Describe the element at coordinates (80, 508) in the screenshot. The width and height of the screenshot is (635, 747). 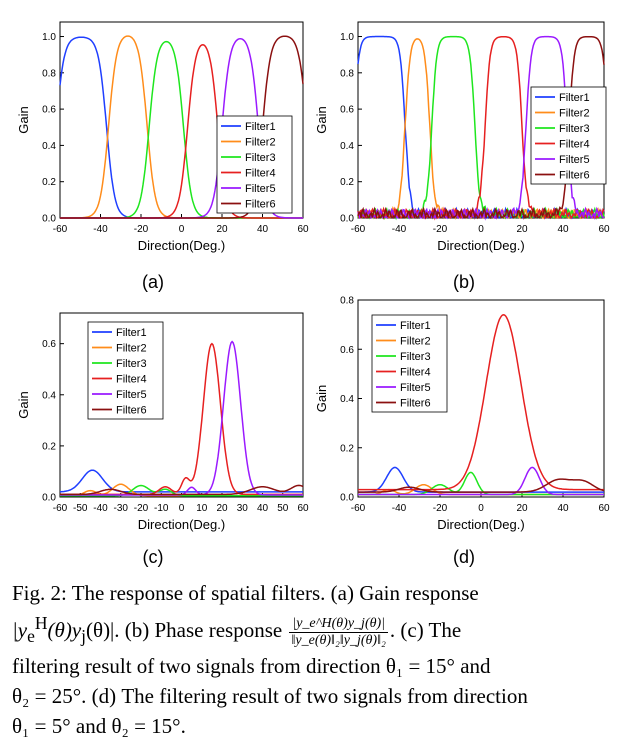
I see `x-tick-label: -50` at that location.